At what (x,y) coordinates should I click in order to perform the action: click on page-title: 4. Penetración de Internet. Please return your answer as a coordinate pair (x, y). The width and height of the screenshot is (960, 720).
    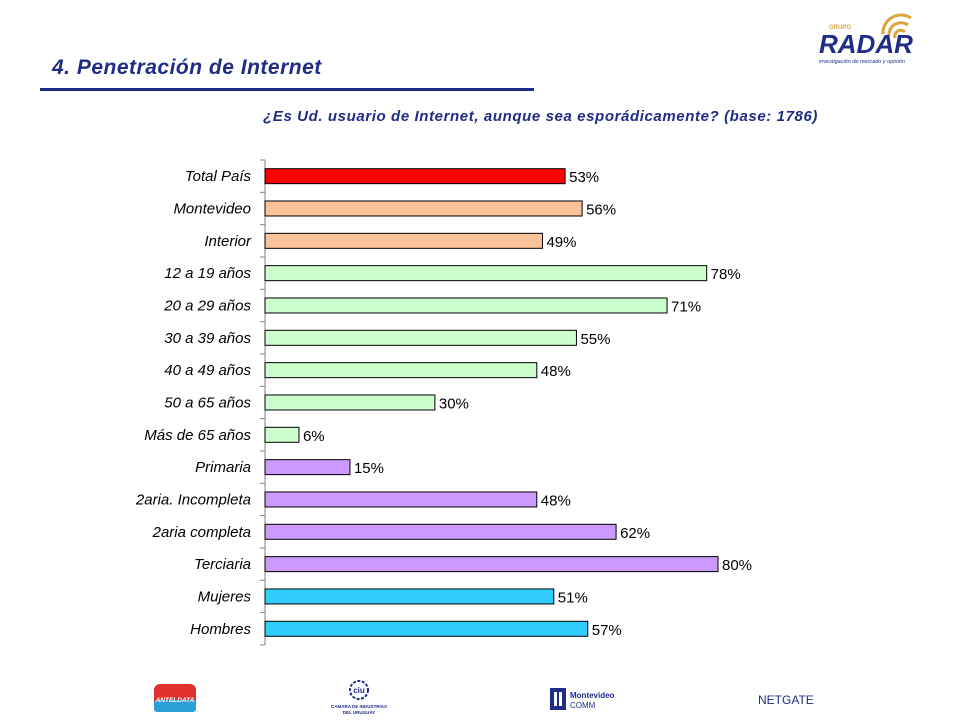
    Looking at the image, I should click on (187, 67).